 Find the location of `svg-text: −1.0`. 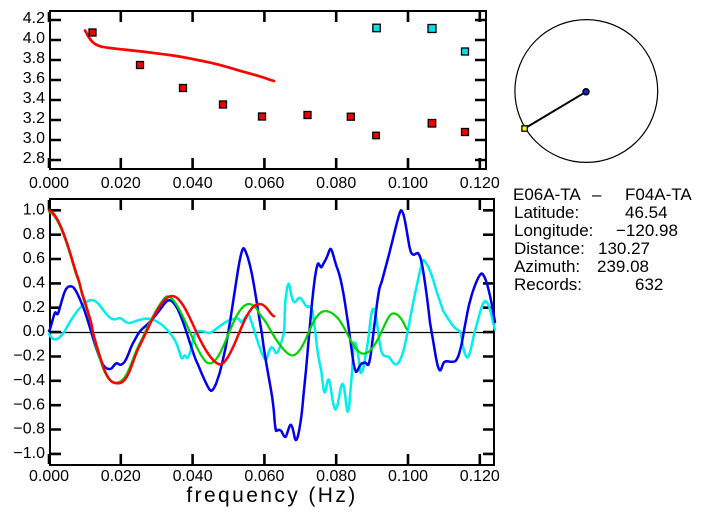

svg-text: −1.0 is located at coordinates (29, 453).